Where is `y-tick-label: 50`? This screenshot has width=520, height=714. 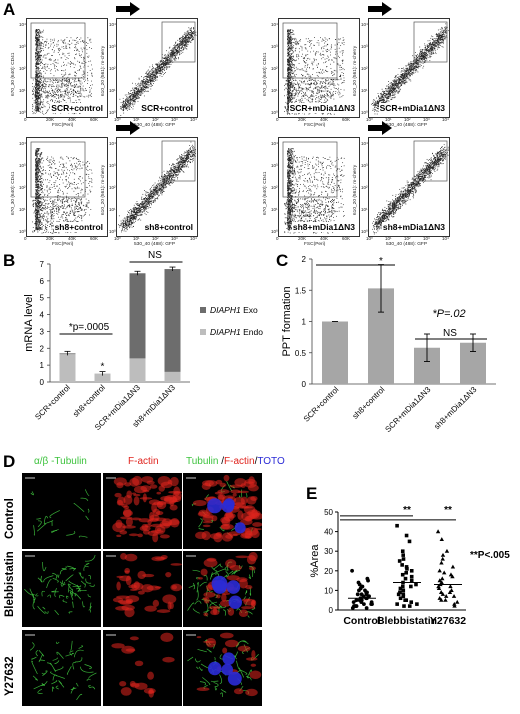
y-tick-label: 50 is located at coordinates (328, 512).